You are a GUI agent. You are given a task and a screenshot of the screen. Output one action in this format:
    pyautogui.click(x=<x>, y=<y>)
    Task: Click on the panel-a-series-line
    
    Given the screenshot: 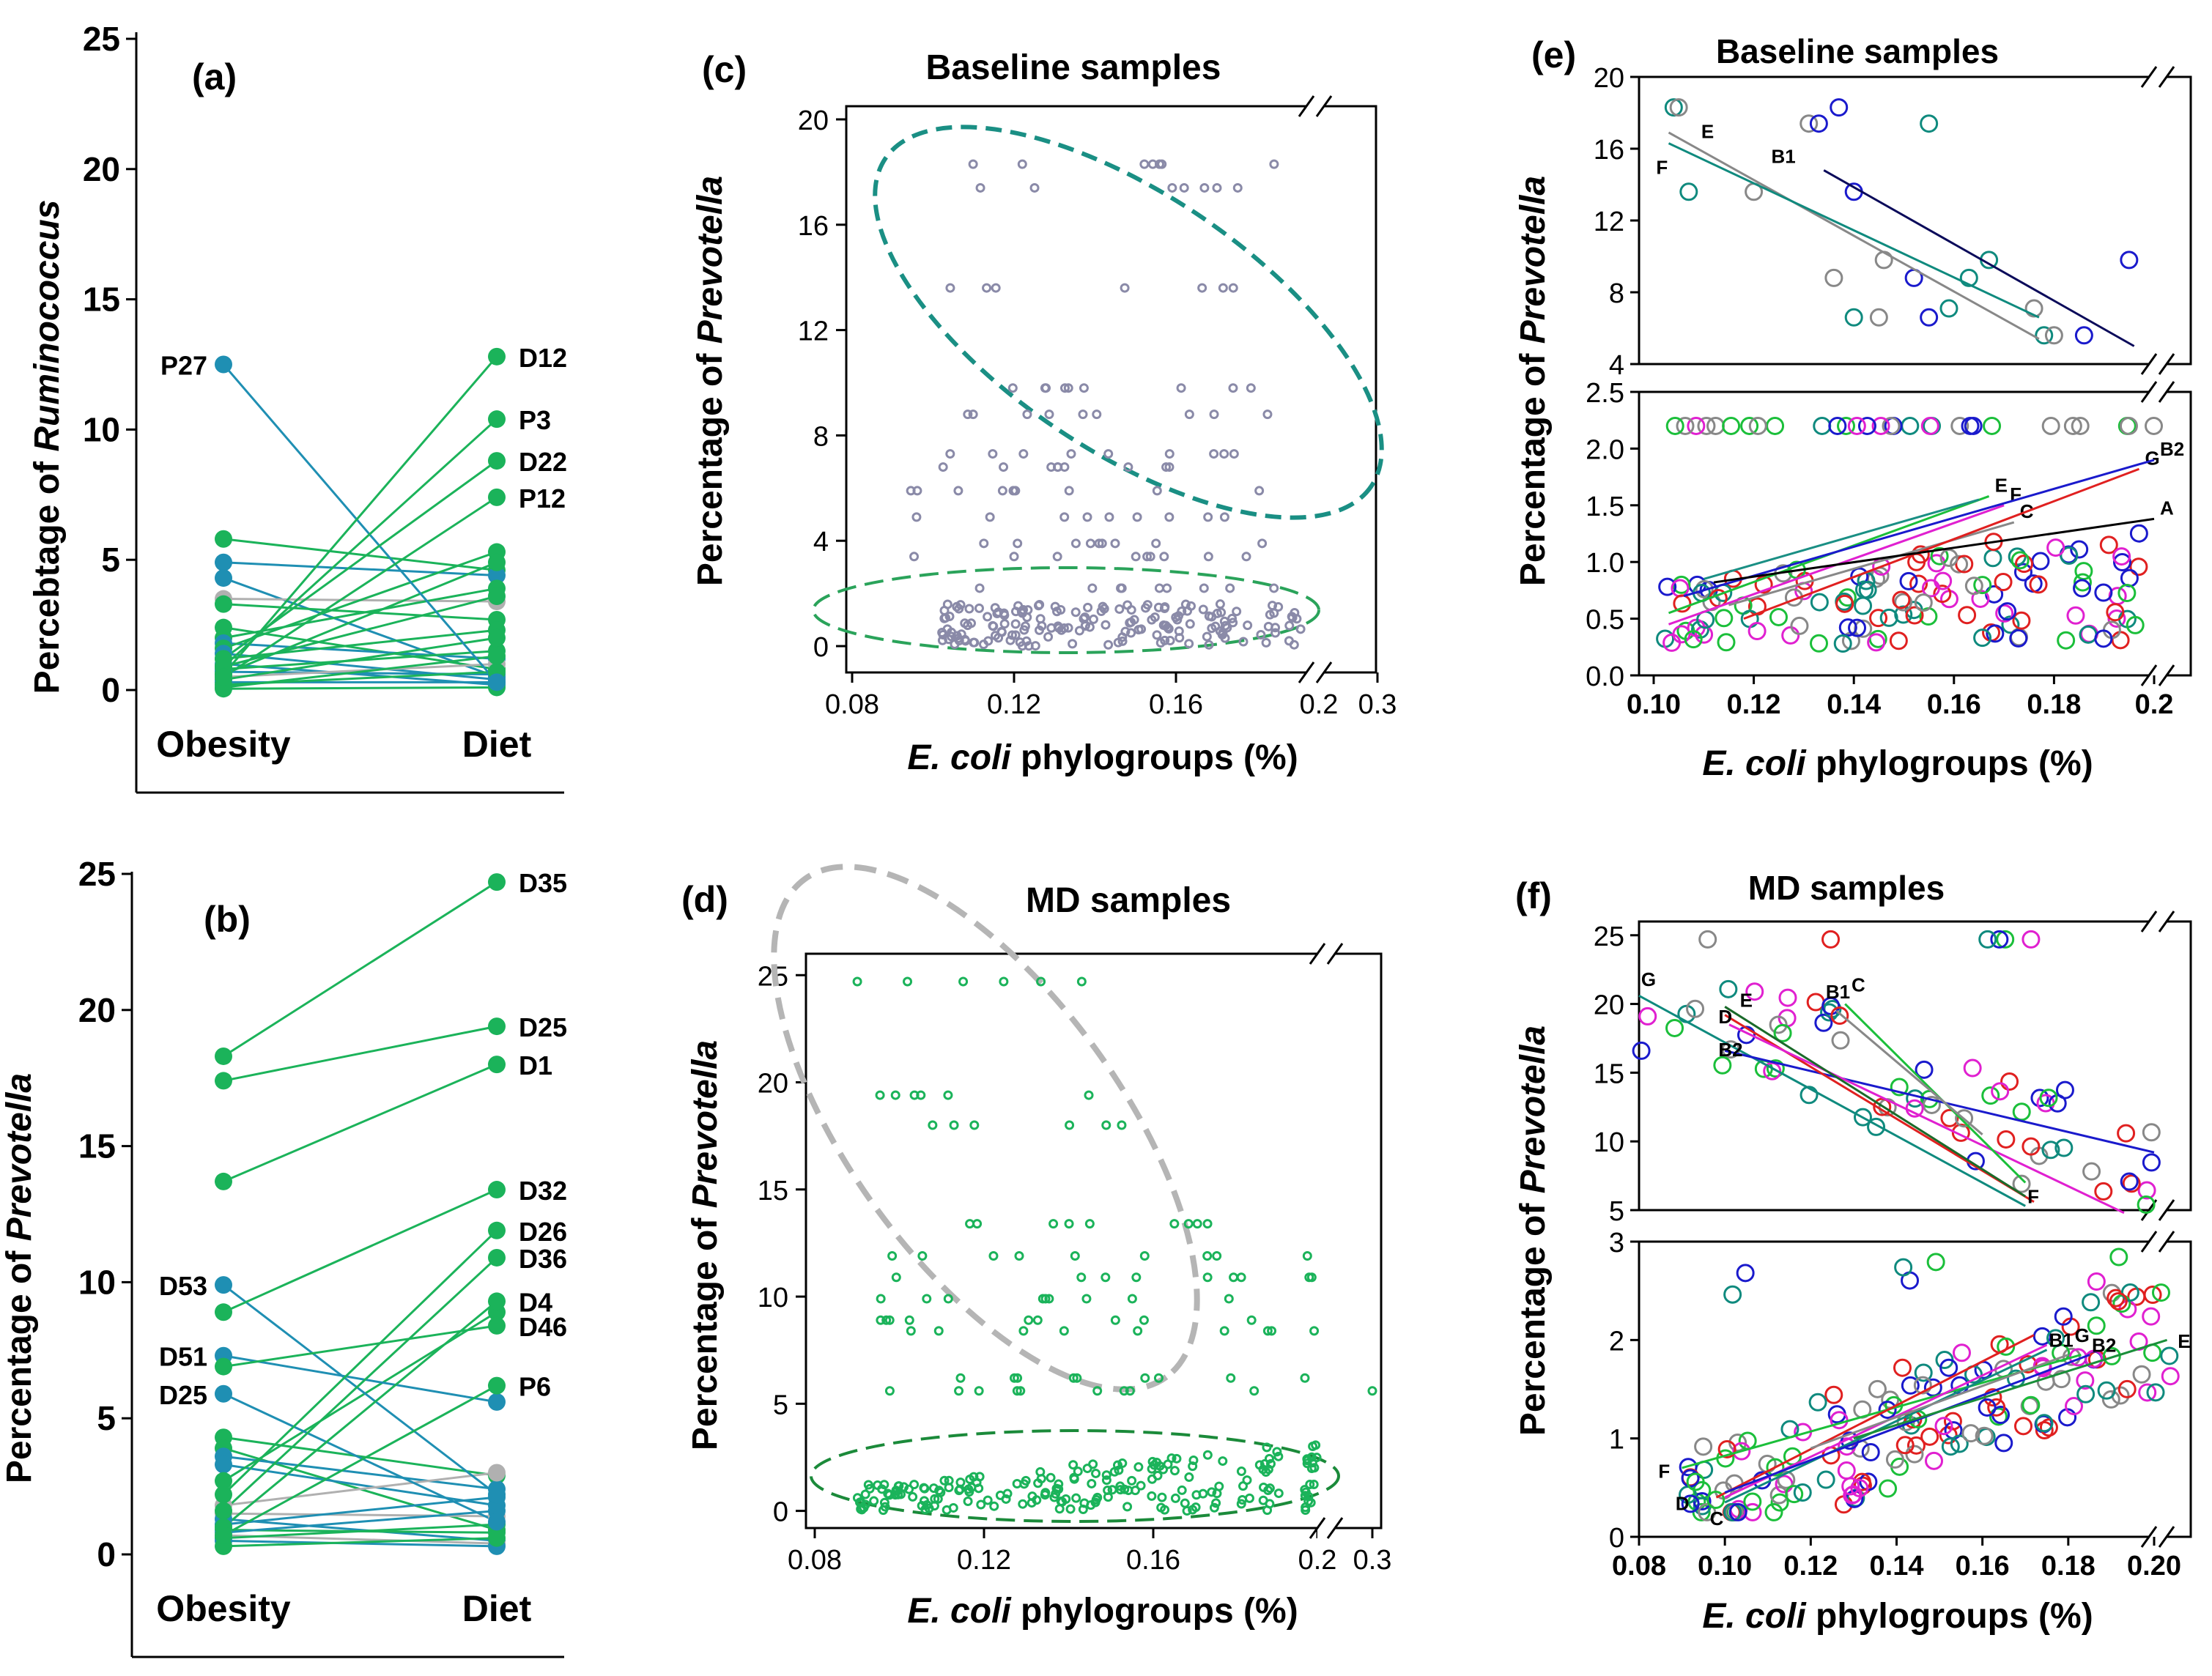 What is the action you would take?
    pyautogui.click(x=360, y=660)
    